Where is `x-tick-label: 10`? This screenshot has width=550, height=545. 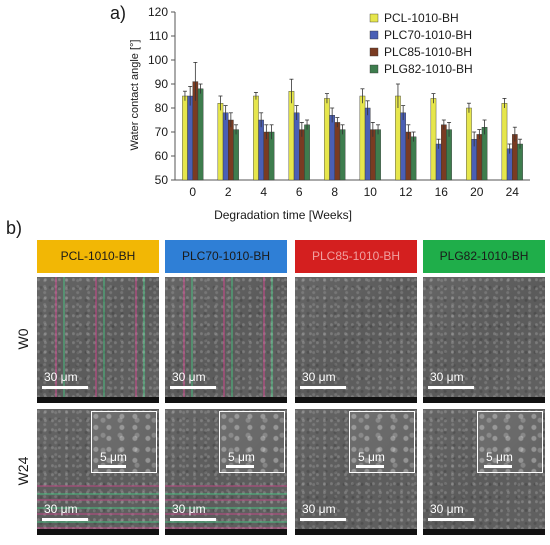 x-tick-label: 10 is located at coordinates (371, 192).